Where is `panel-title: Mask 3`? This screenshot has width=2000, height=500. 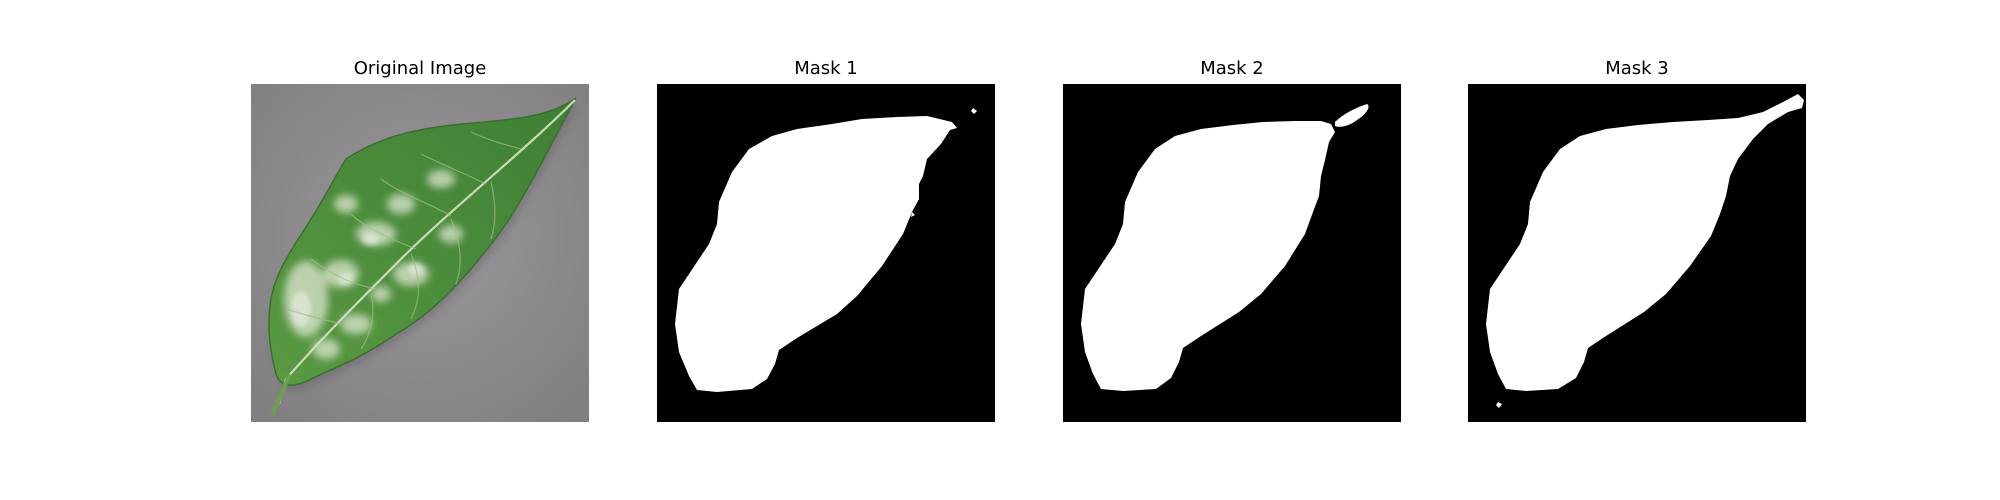 panel-title: Mask 3 is located at coordinates (1637, 68).